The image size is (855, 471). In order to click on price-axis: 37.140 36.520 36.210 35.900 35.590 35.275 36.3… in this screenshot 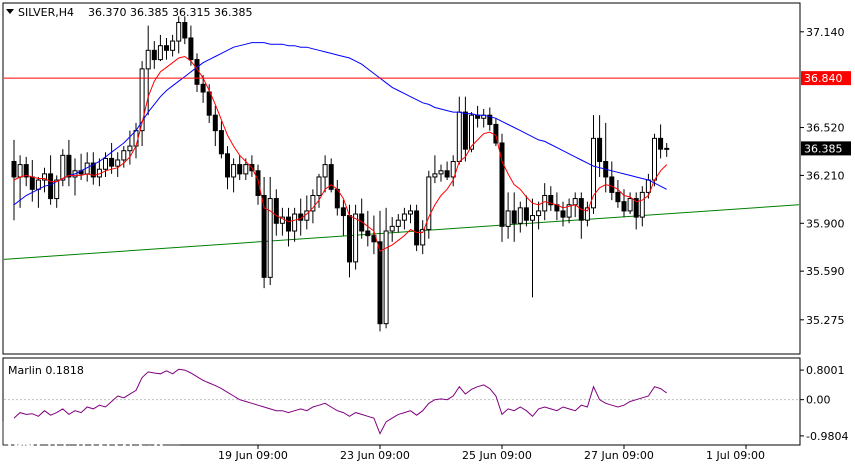, I will do `click(825, 176)`.